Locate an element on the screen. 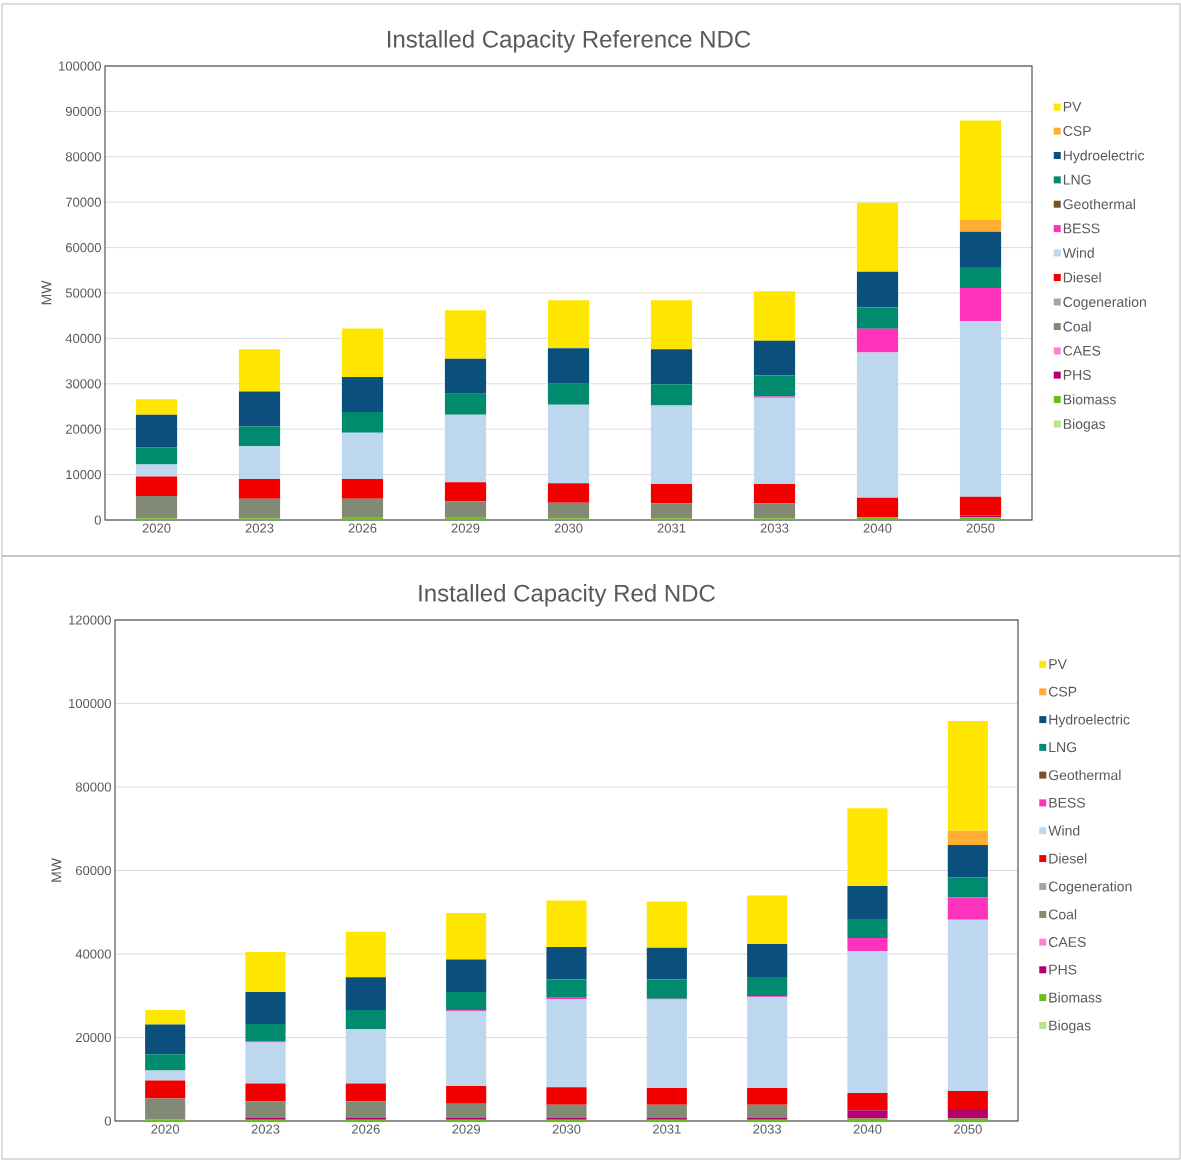  chart-title: Installed Capacity Red NDC is located at coordinates (567, 595).